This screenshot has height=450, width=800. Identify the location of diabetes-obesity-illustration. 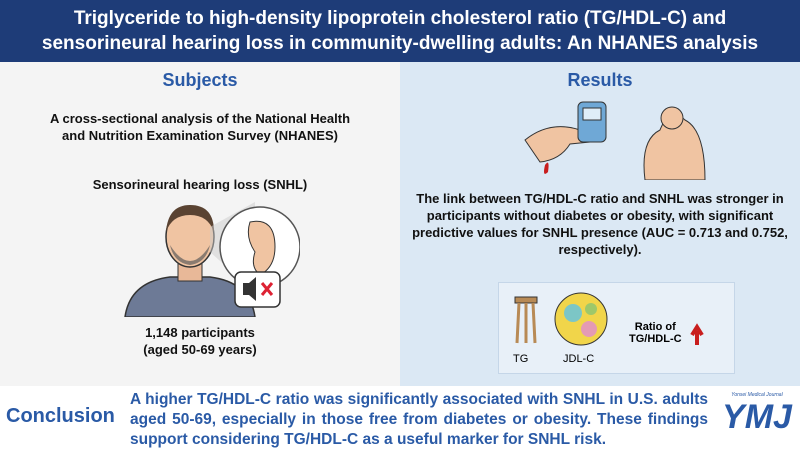
(615, 140).